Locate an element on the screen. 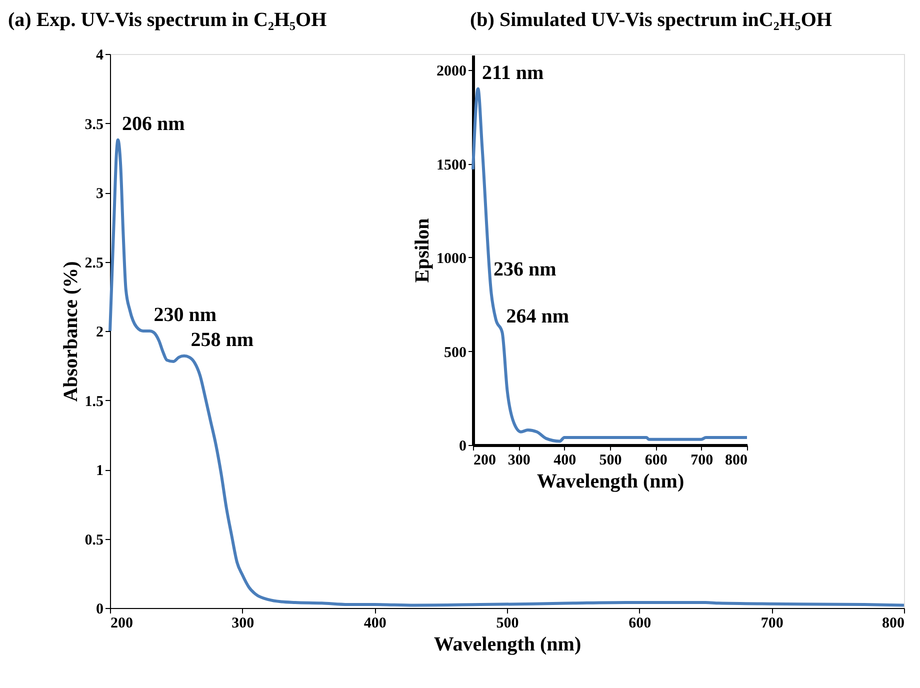 The height and width of the screenshot is (688, 920). y-tick-label: 4 is located at coordinates (100, 56).